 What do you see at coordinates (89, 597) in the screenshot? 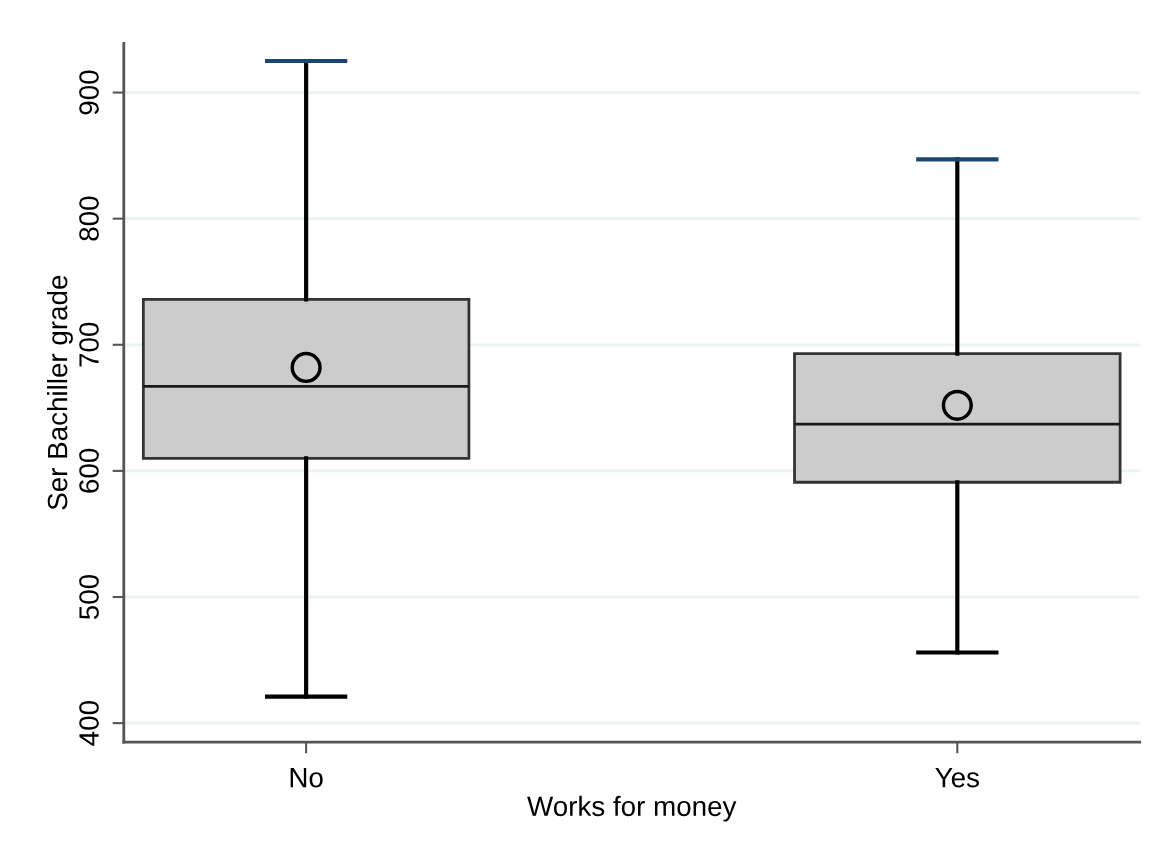
I see `y-tick-label: 500` at bounding box center [89, 597].